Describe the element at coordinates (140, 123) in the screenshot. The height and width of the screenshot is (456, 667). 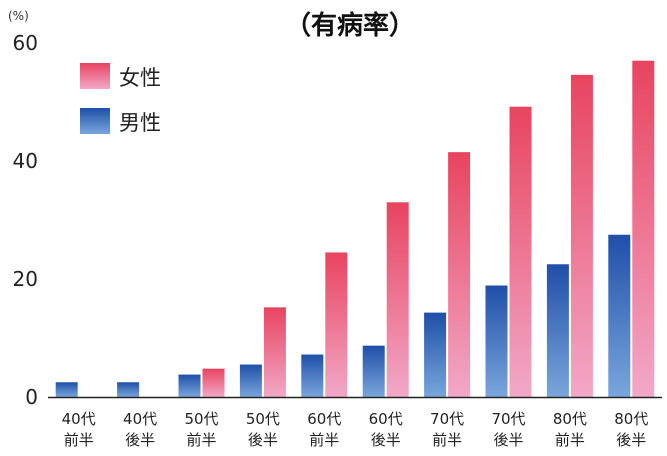
I see `legend-label-male: 男性` at that location.